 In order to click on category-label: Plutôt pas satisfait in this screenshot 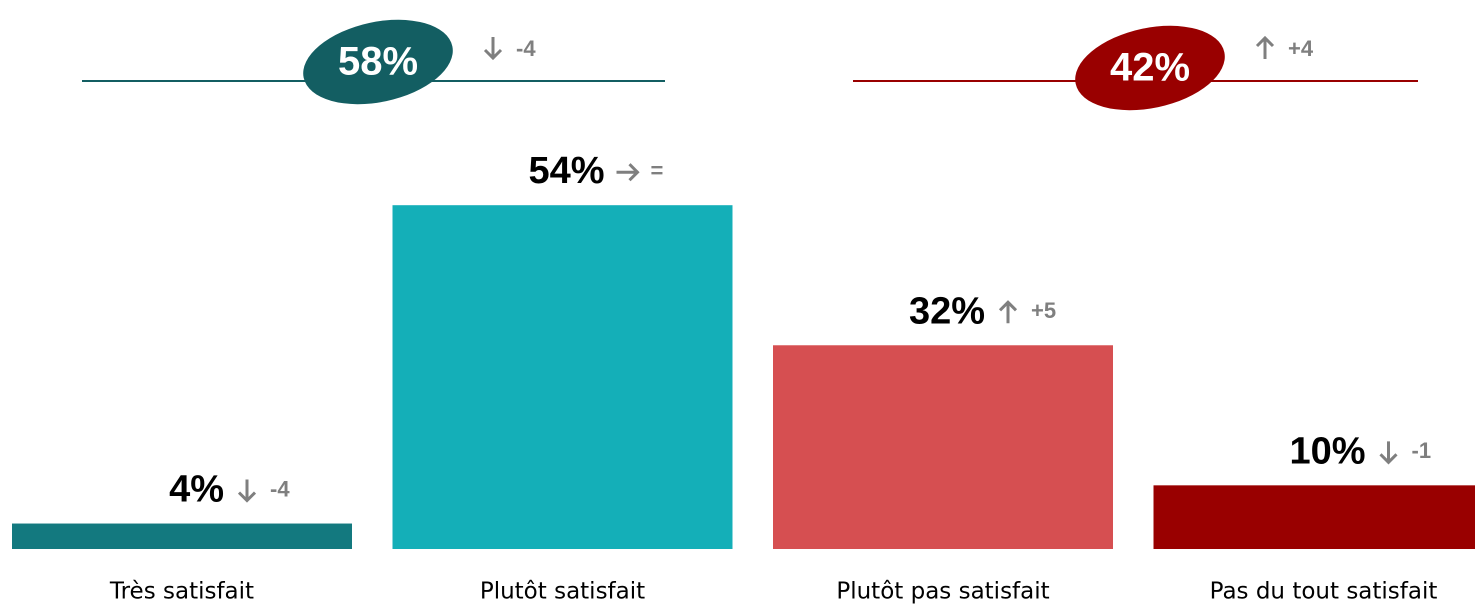, I will do `click(942, 592)`.